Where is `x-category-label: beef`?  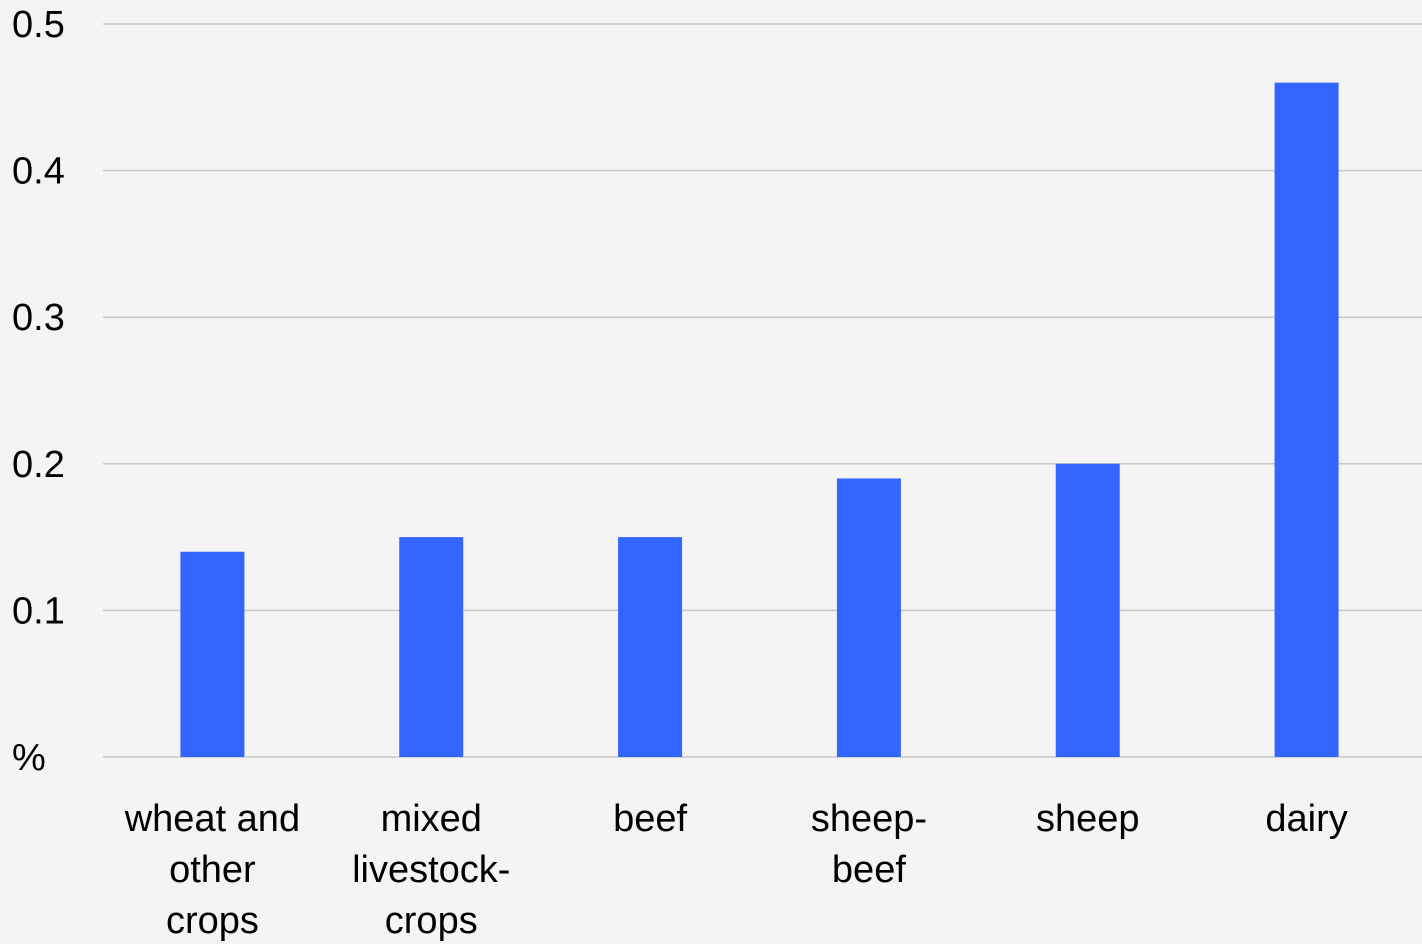 x-category-label: beef is located at coordinates (650, 819).